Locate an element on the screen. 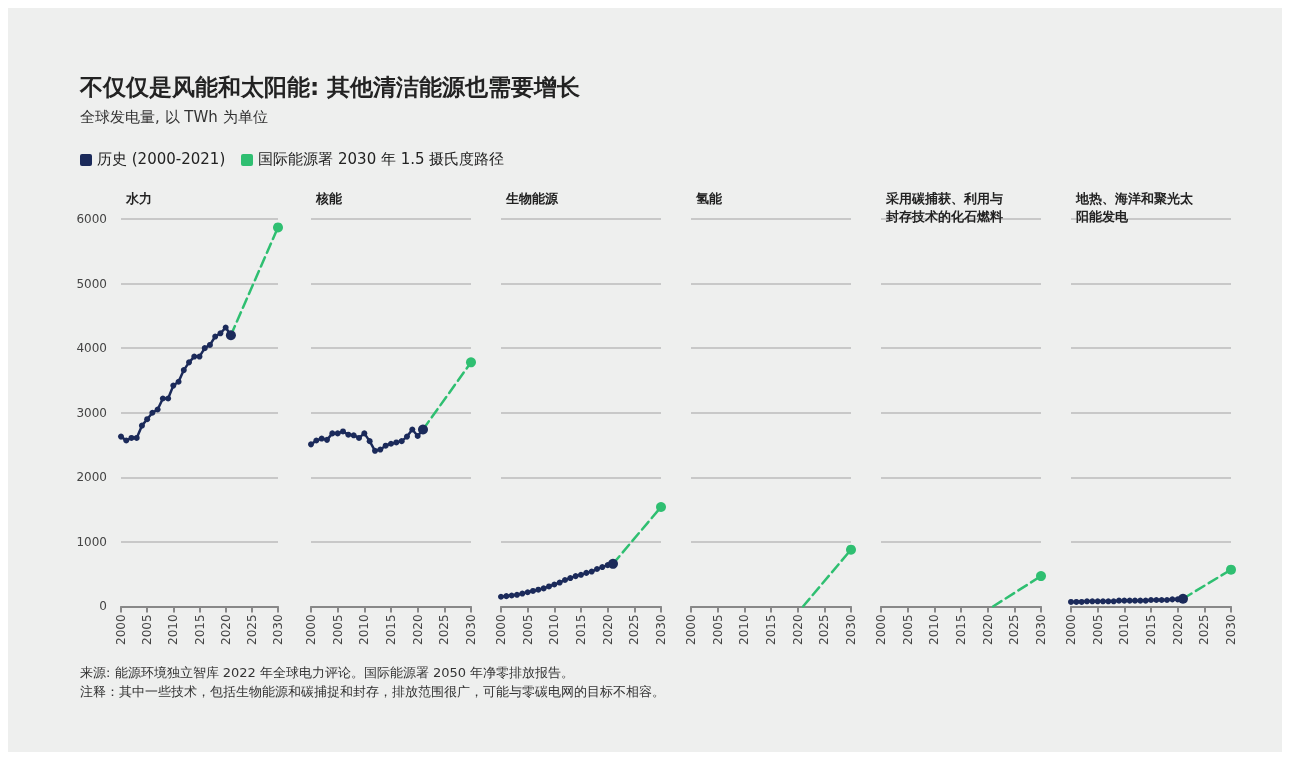 The image size is (1290, 760). y-tick-label: 5000 is located at coordinates (91, 283).